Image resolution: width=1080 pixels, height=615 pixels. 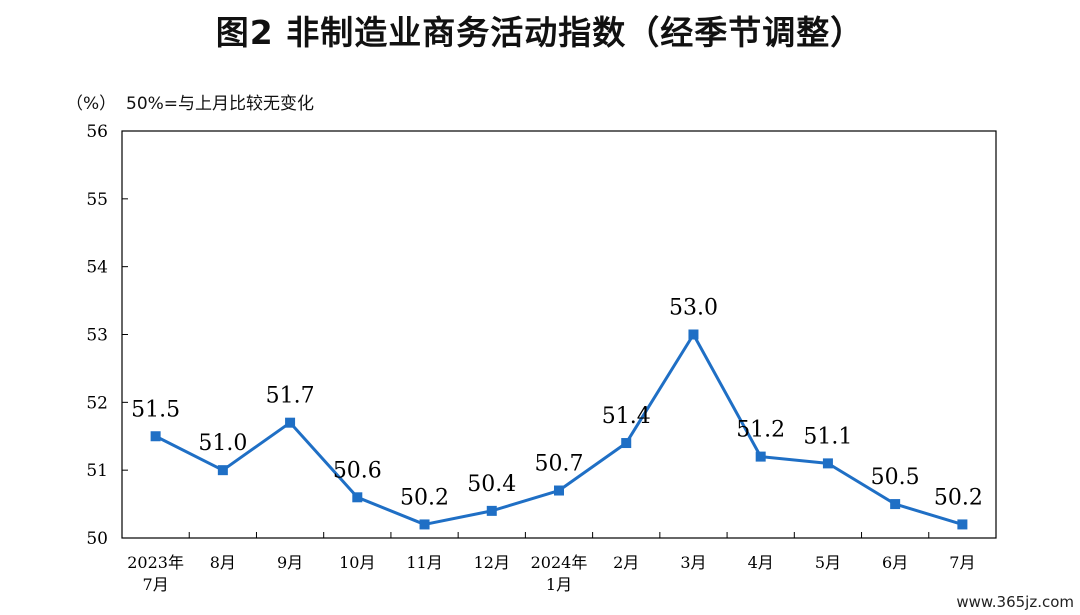 What do you see at coordinates (97, 268) in the screenshot?
I see `y-tick-label: 54` at bounding box center [97, 268].